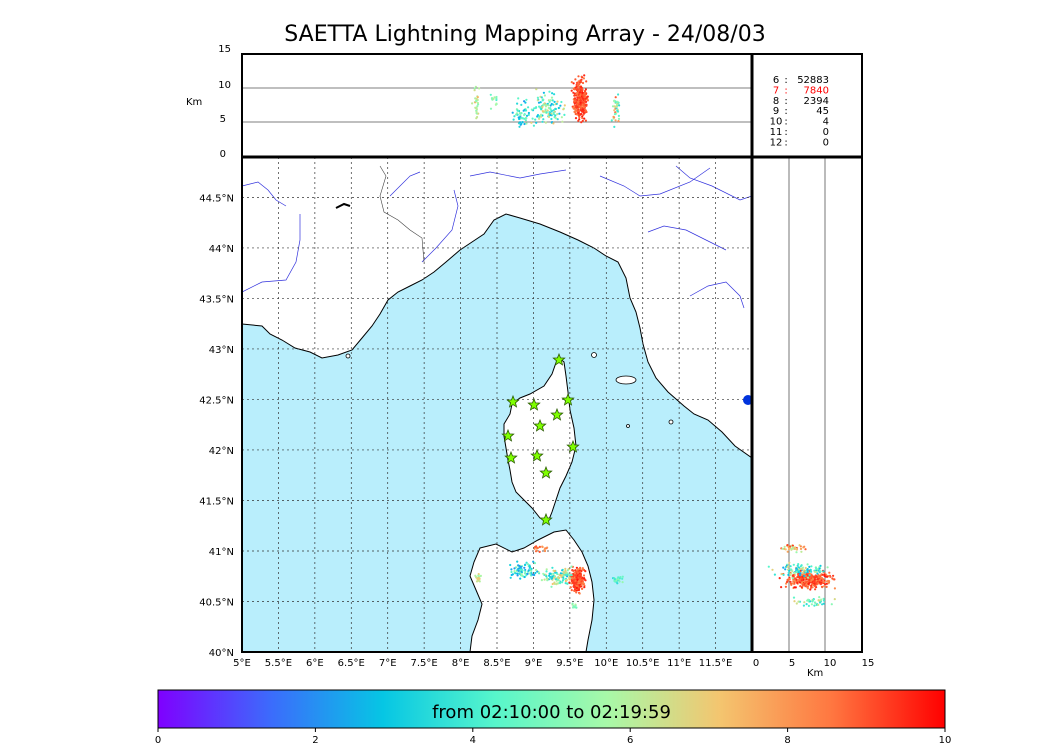 Image resolution: width=1050 pixels, height=750 pixels. Describe the element at coordinates (826, 122) in the screenshot. I see `station-count-value: 4` at that location.